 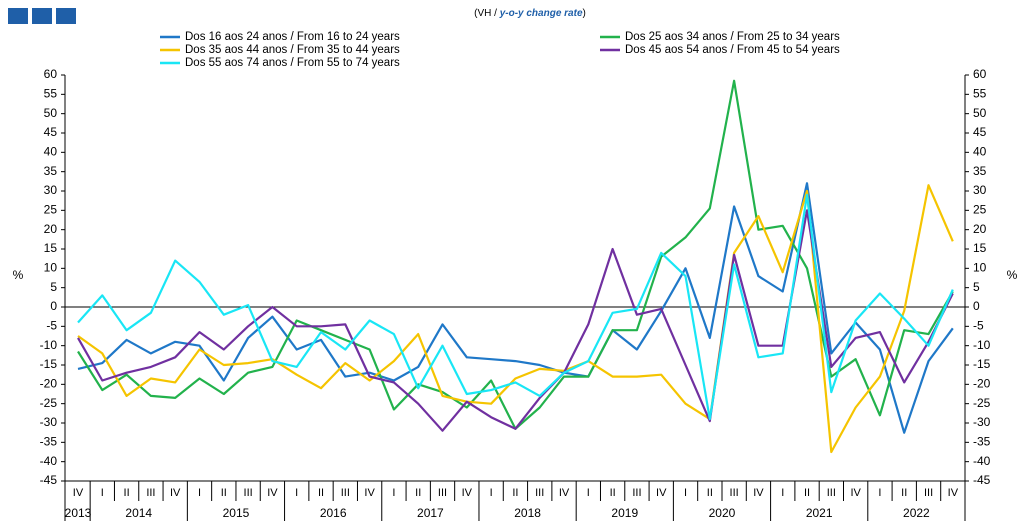 I want to click on y2-tick-label: 25, so click(x=980, y=210).